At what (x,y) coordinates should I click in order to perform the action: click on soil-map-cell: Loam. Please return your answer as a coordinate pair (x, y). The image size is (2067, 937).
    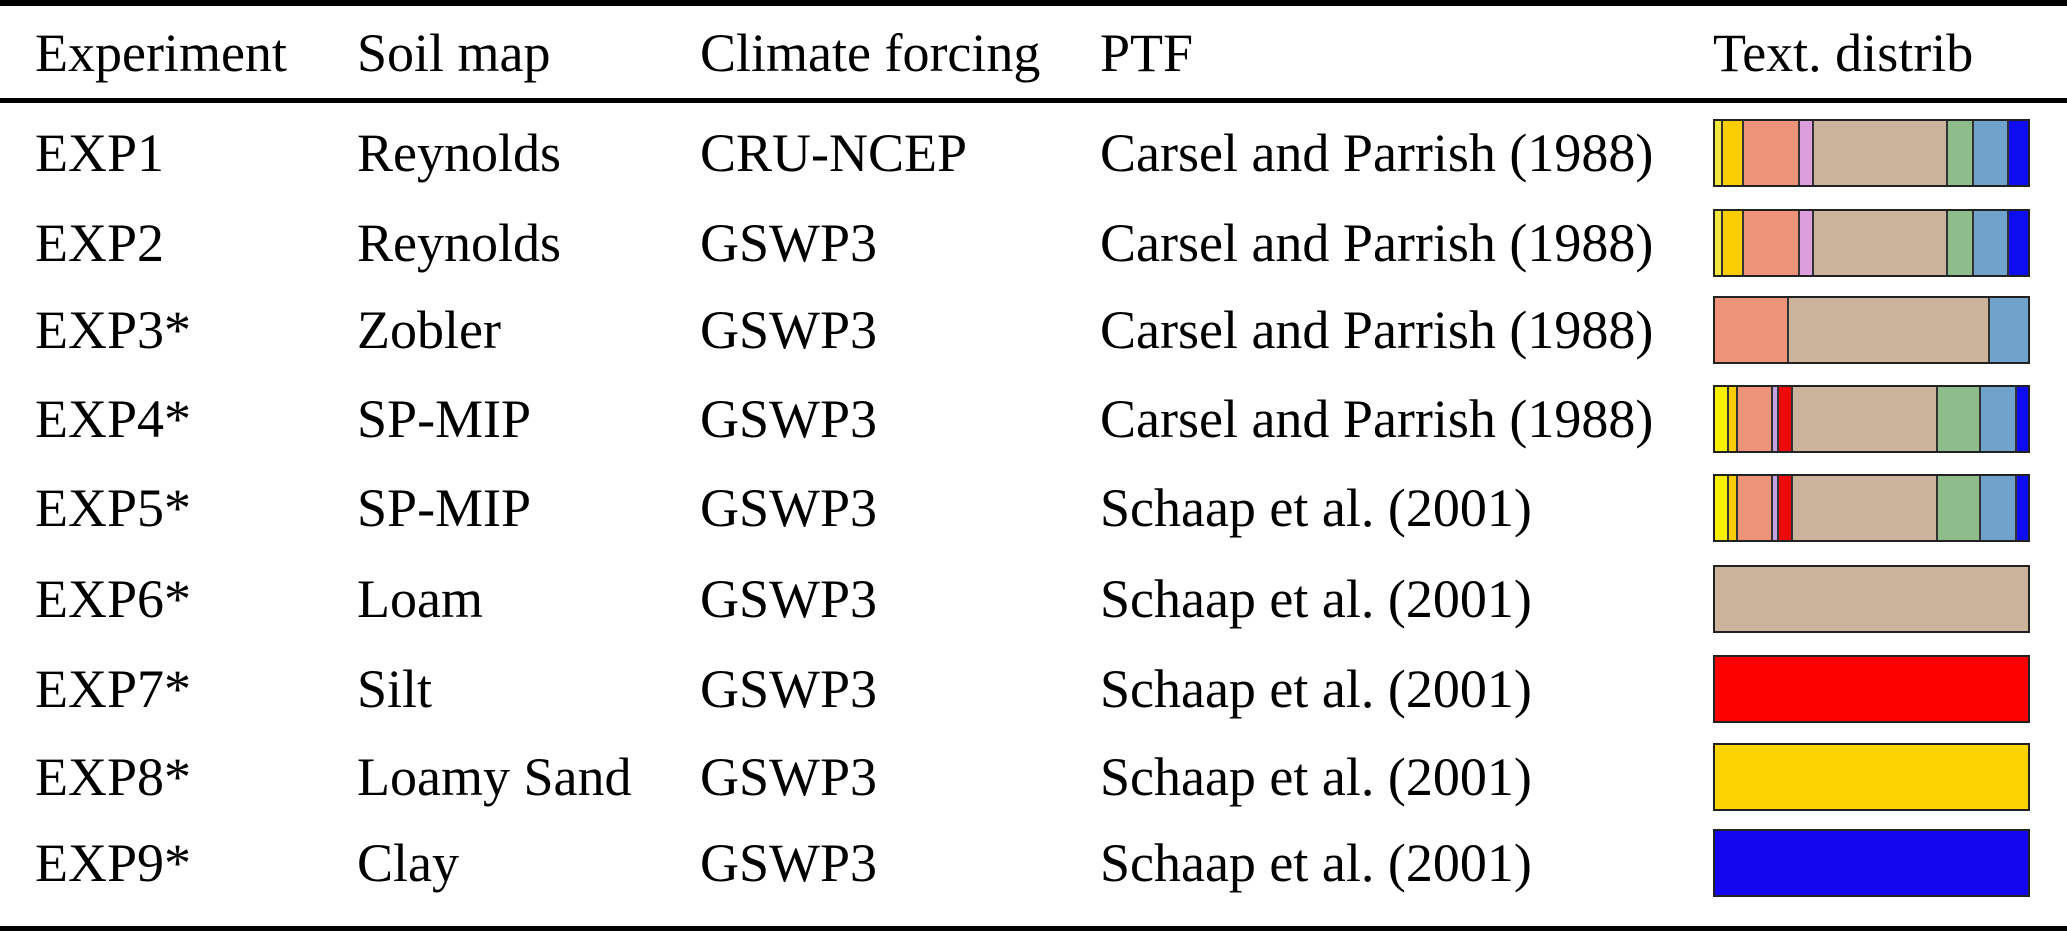
    Looking at the image, I should click on (420, 599).